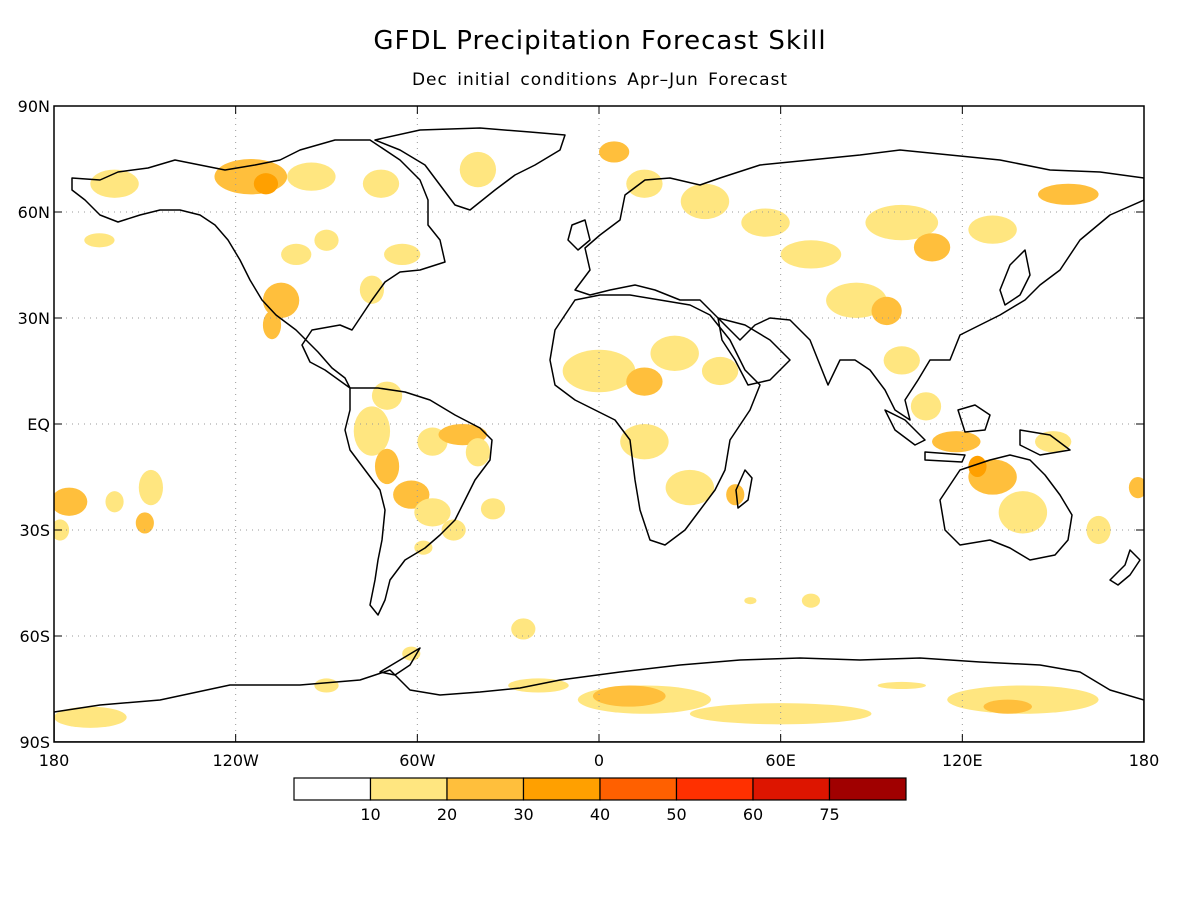 The image size is (1200, 900). I want to click on coast-antarctica, so click(599, 699).